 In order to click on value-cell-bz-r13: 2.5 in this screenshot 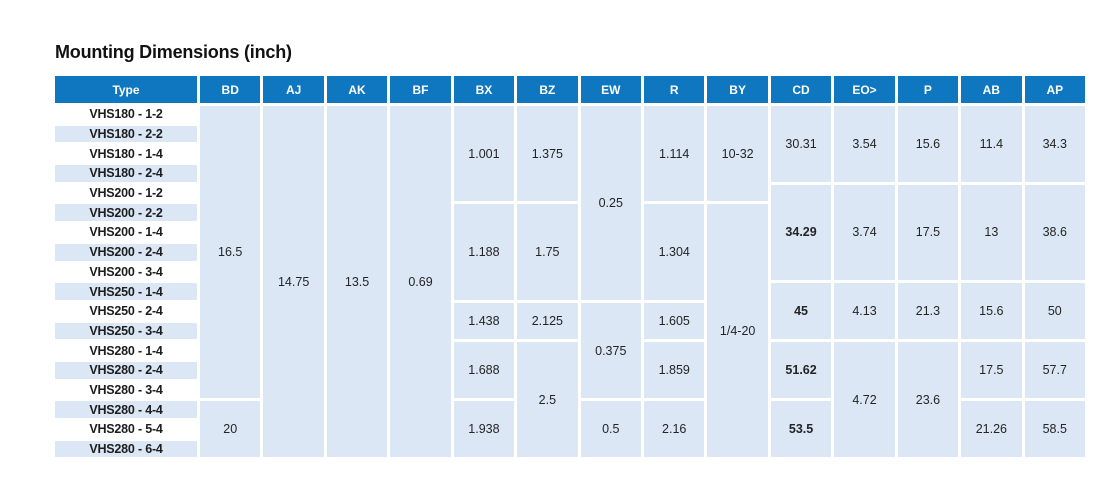, I will do `click(547, 400)`.